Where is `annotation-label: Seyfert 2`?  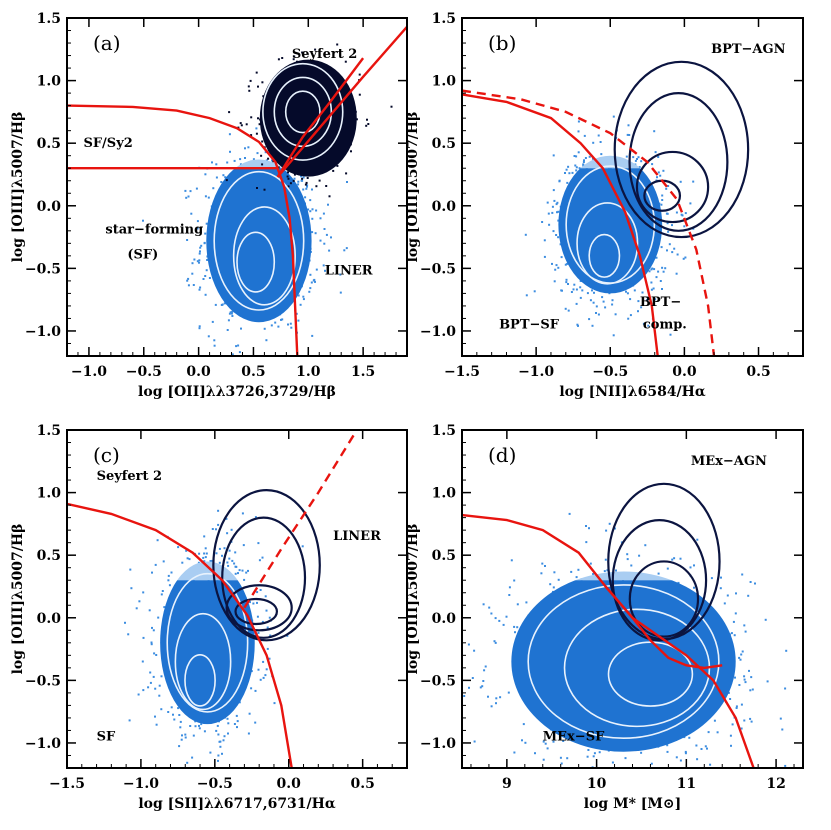 annotation-label: Seyfert 2 is located at coordinates (325, 54).